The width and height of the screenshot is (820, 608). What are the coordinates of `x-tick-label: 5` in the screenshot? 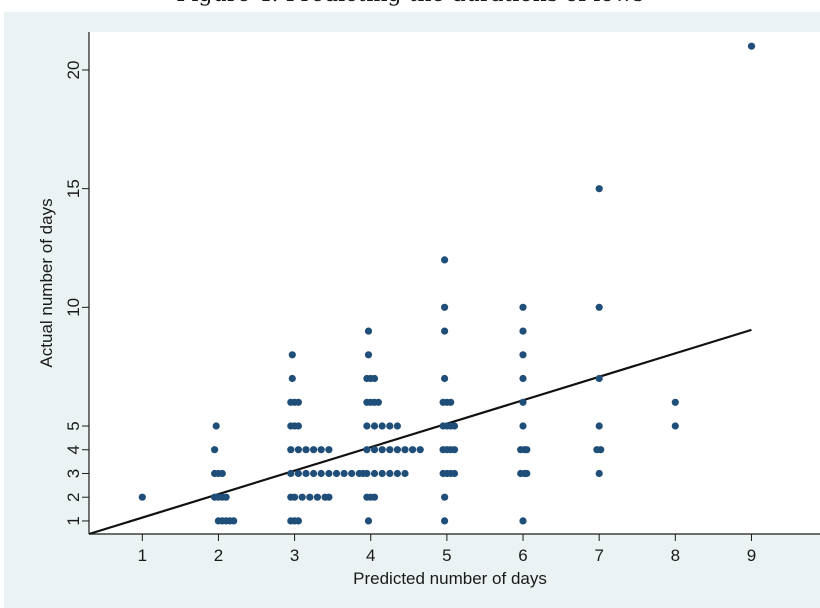 It's located at (446, 555).